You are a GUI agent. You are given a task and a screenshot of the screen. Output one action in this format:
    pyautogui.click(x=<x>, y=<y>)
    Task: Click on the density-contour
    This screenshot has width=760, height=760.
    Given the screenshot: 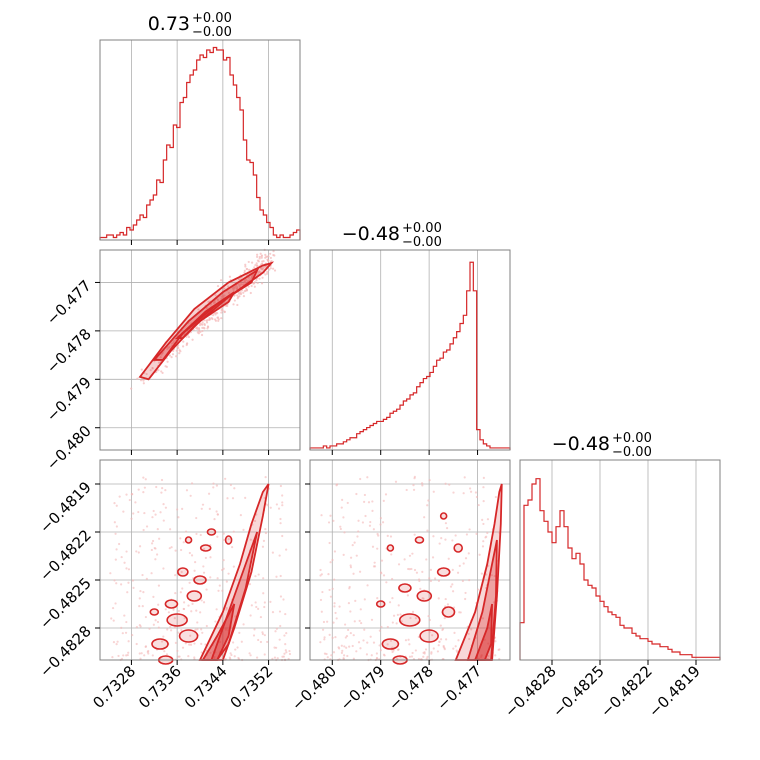 What is the action you would take?
    pyautogui.click(x=205, y=315)
    